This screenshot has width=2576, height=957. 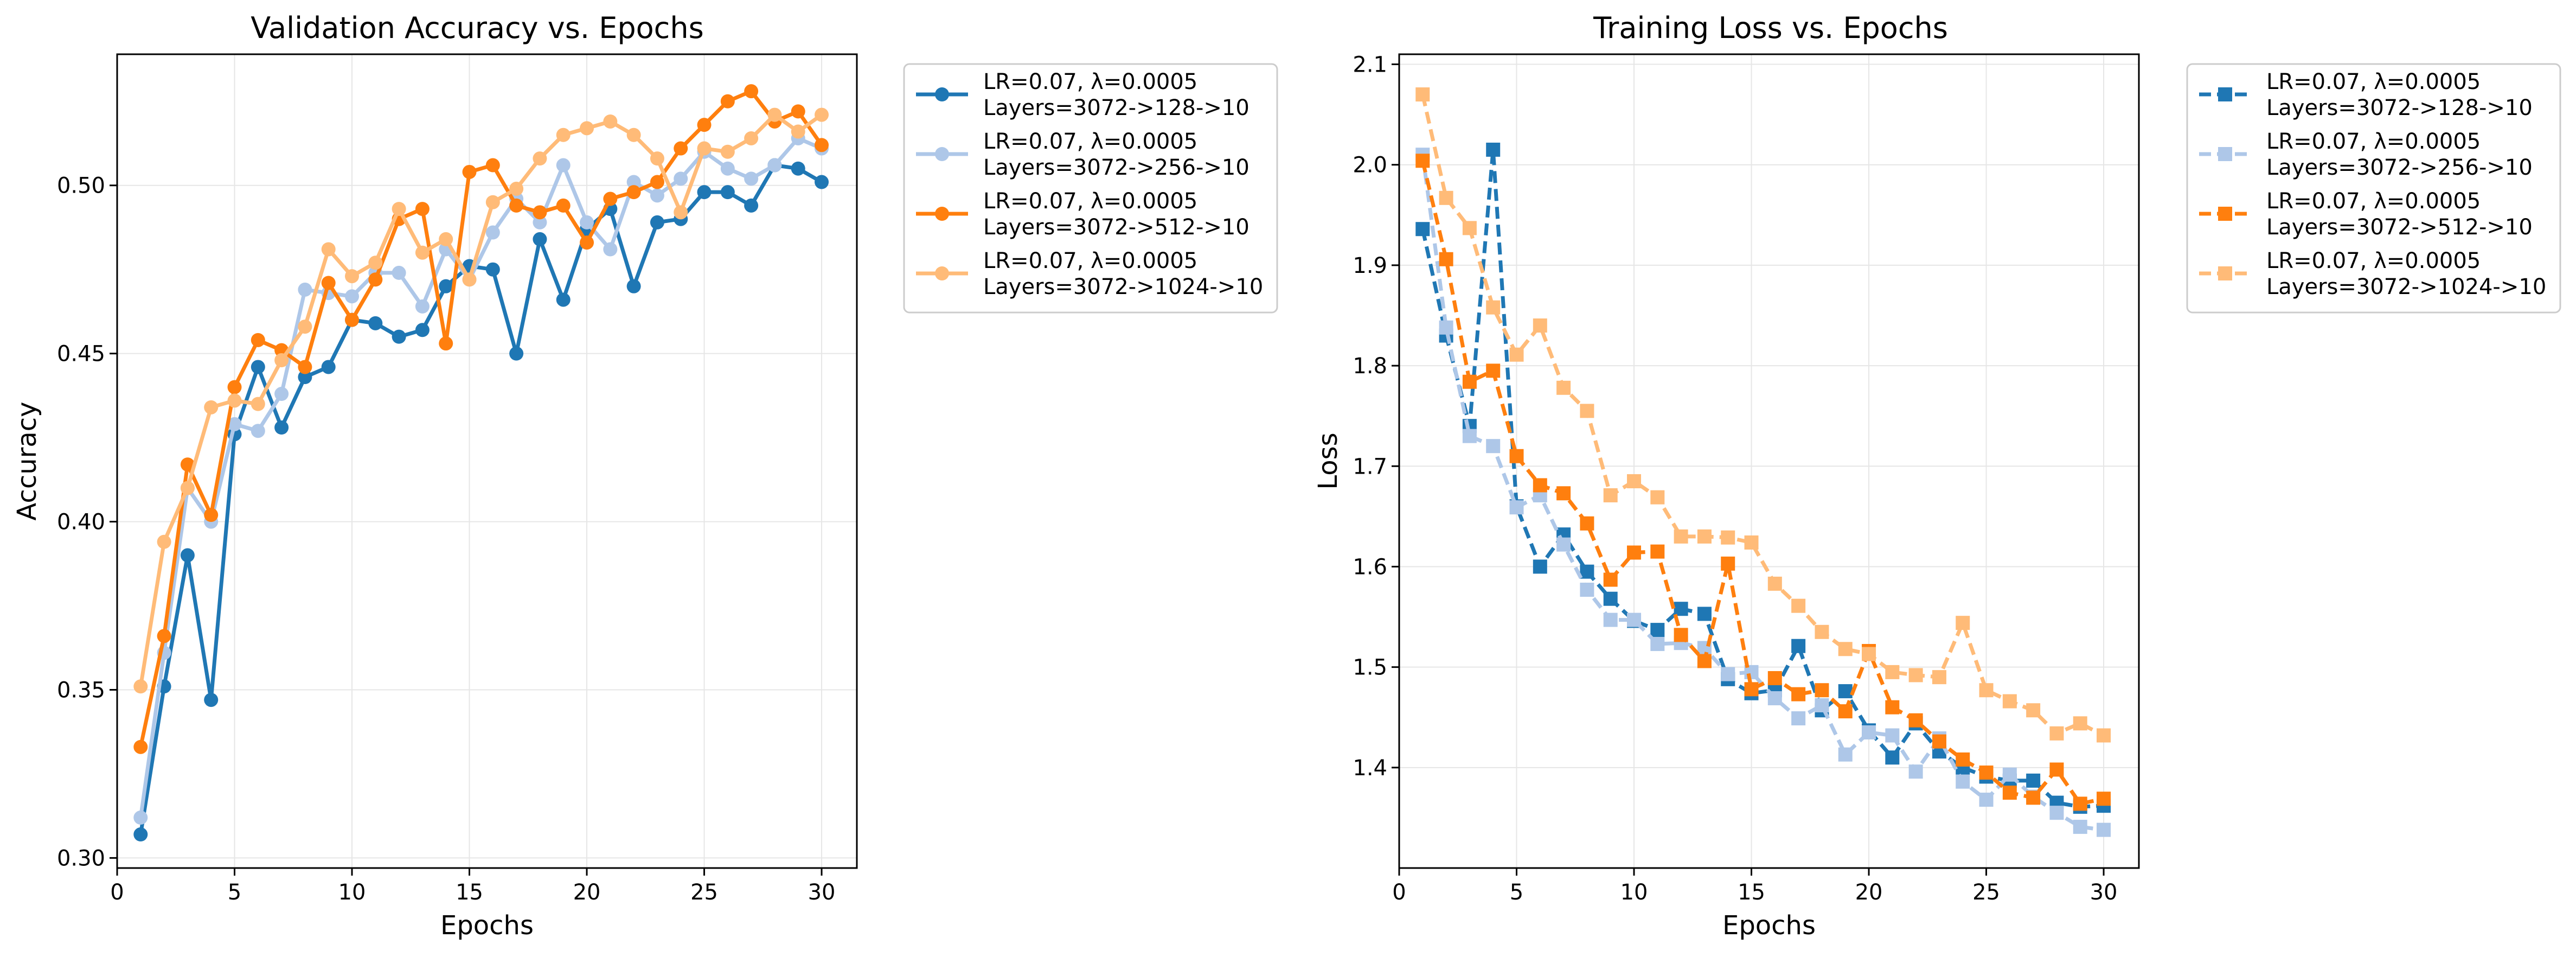 What do you see at coordinates (352, 892) in the screenshot?
I see `accuracy-x-tick-label: 10` at bounding box center [352, 892].